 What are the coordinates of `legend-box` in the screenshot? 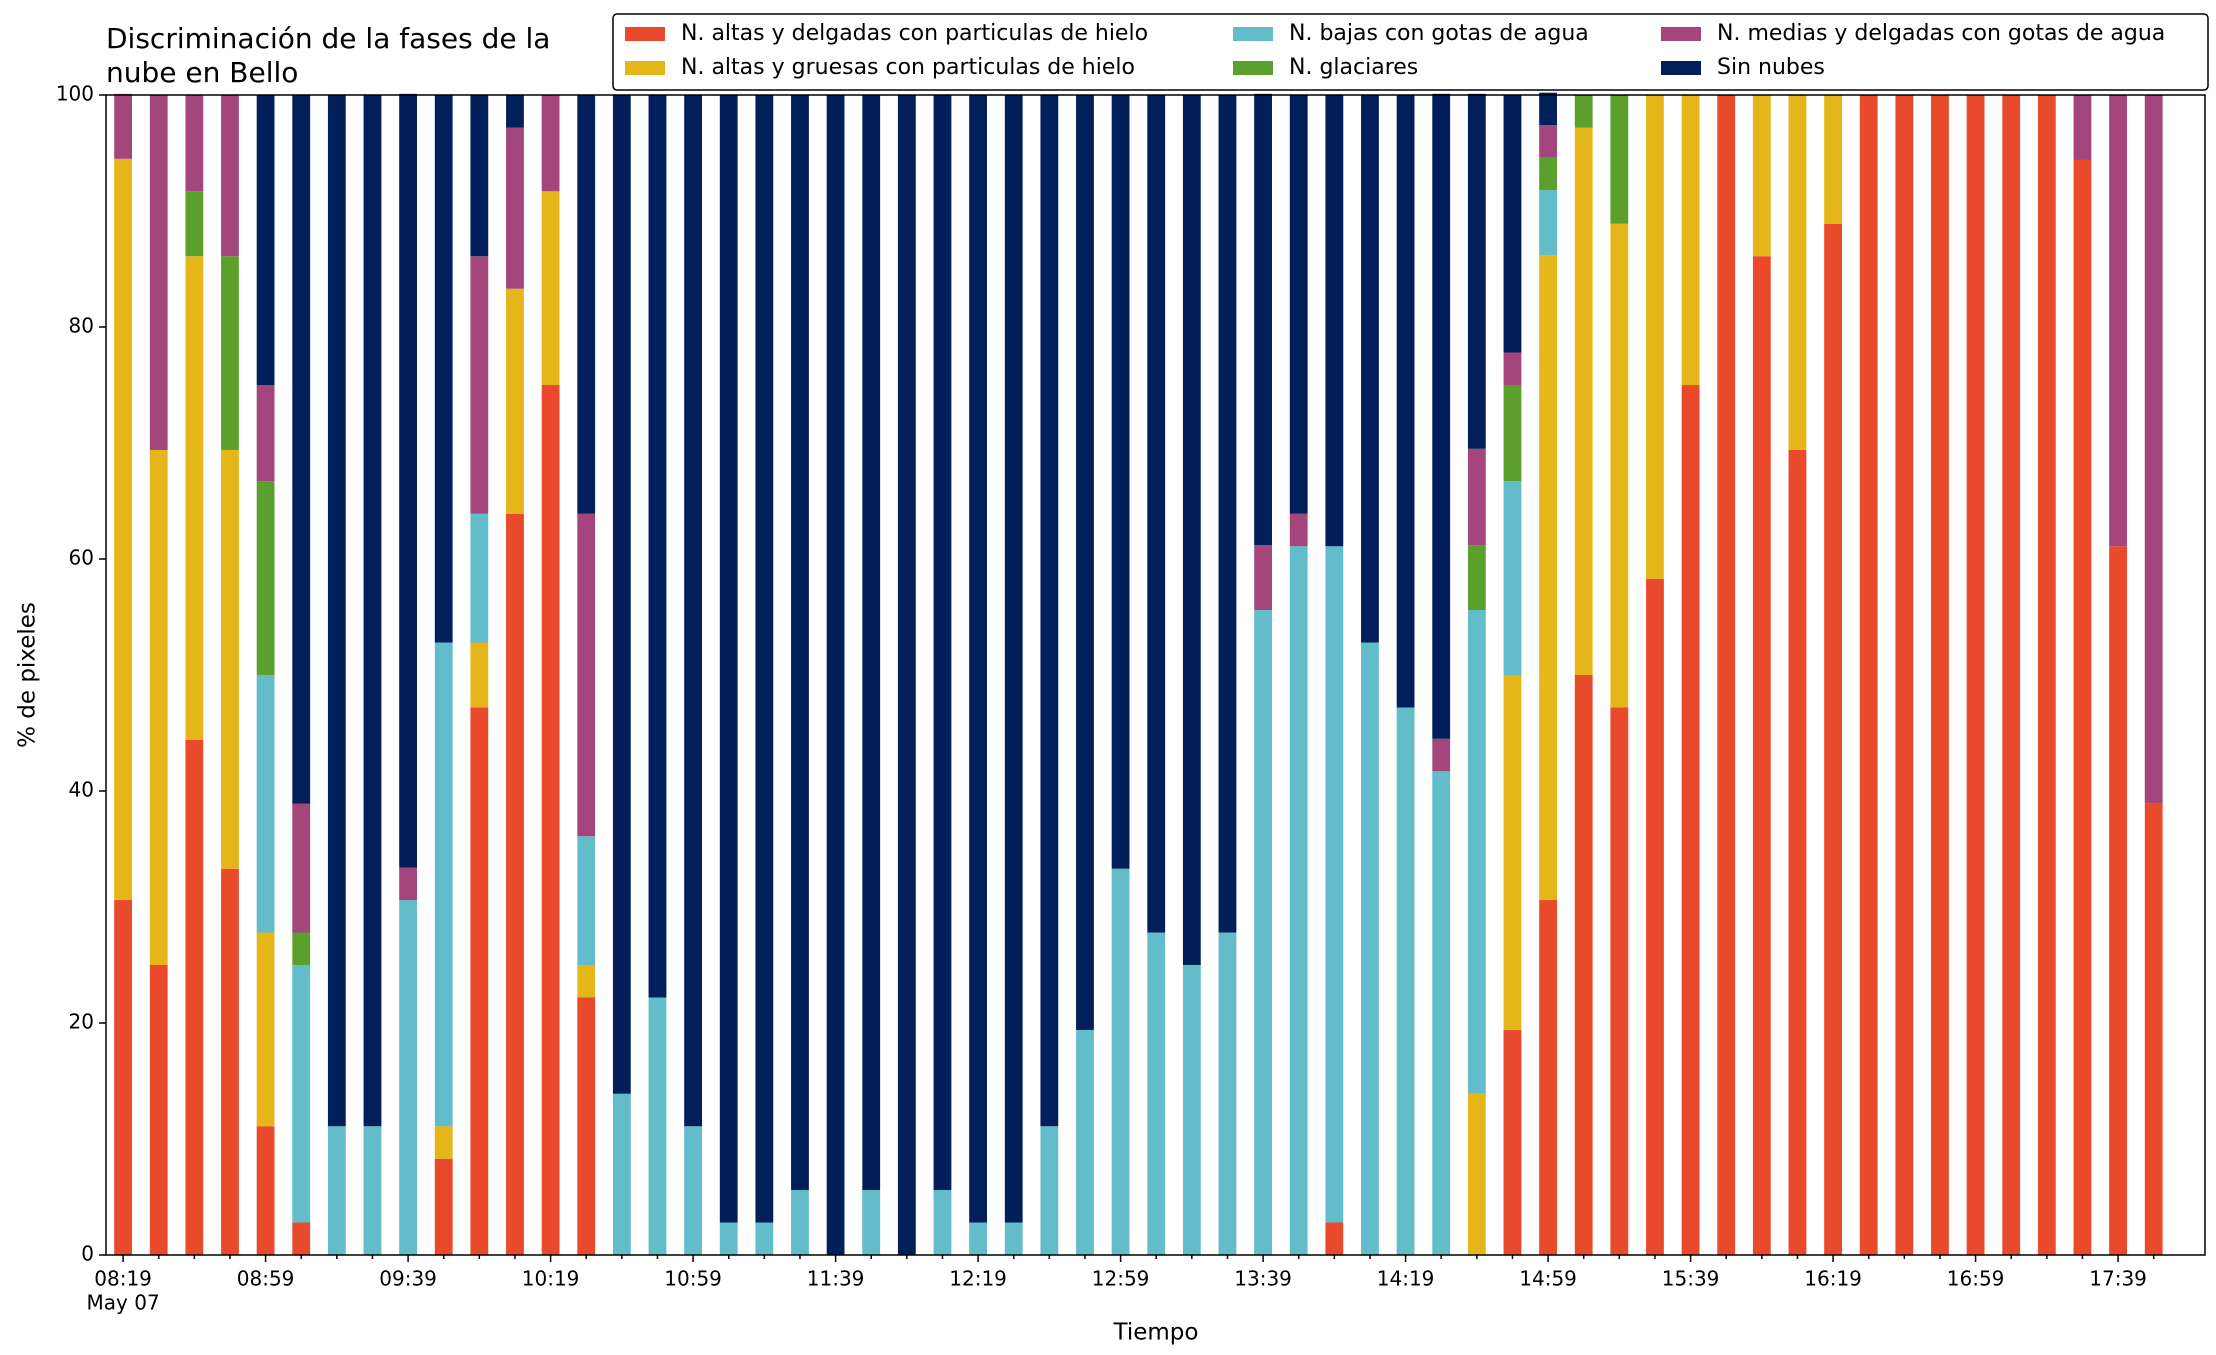 It's located at (1410, 52).